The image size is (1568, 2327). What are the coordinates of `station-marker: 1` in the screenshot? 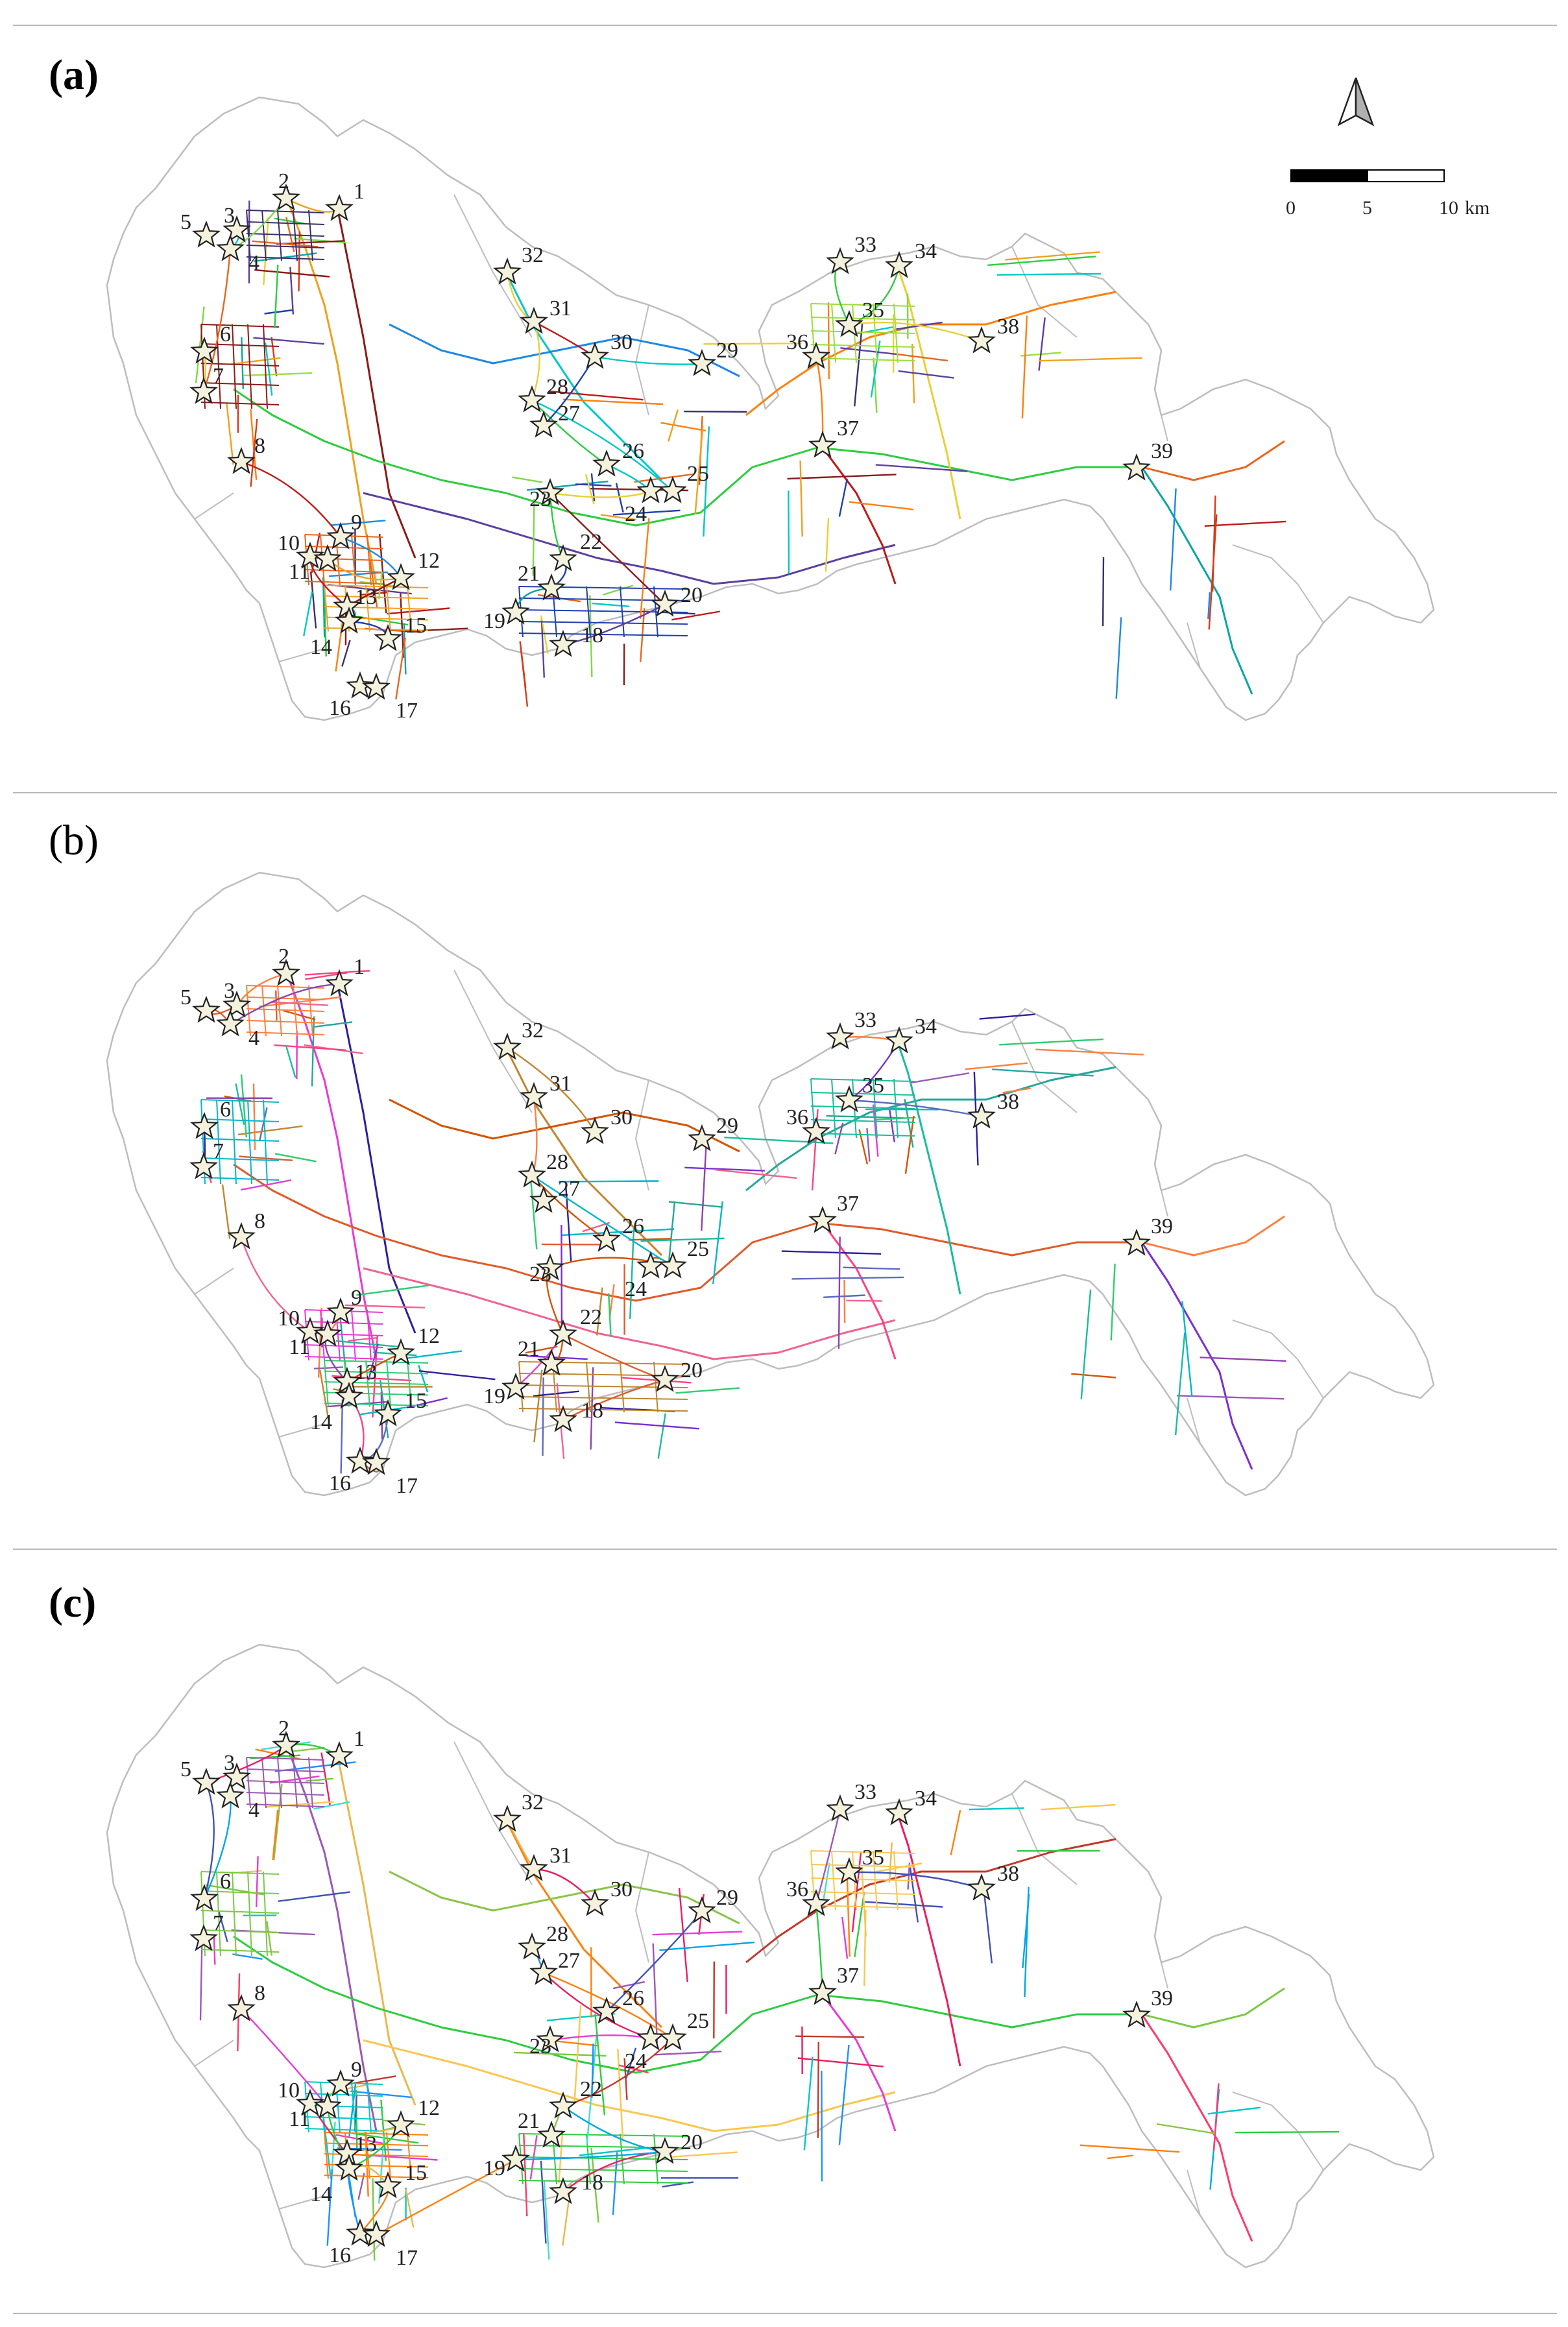 It's located at (345, 200).